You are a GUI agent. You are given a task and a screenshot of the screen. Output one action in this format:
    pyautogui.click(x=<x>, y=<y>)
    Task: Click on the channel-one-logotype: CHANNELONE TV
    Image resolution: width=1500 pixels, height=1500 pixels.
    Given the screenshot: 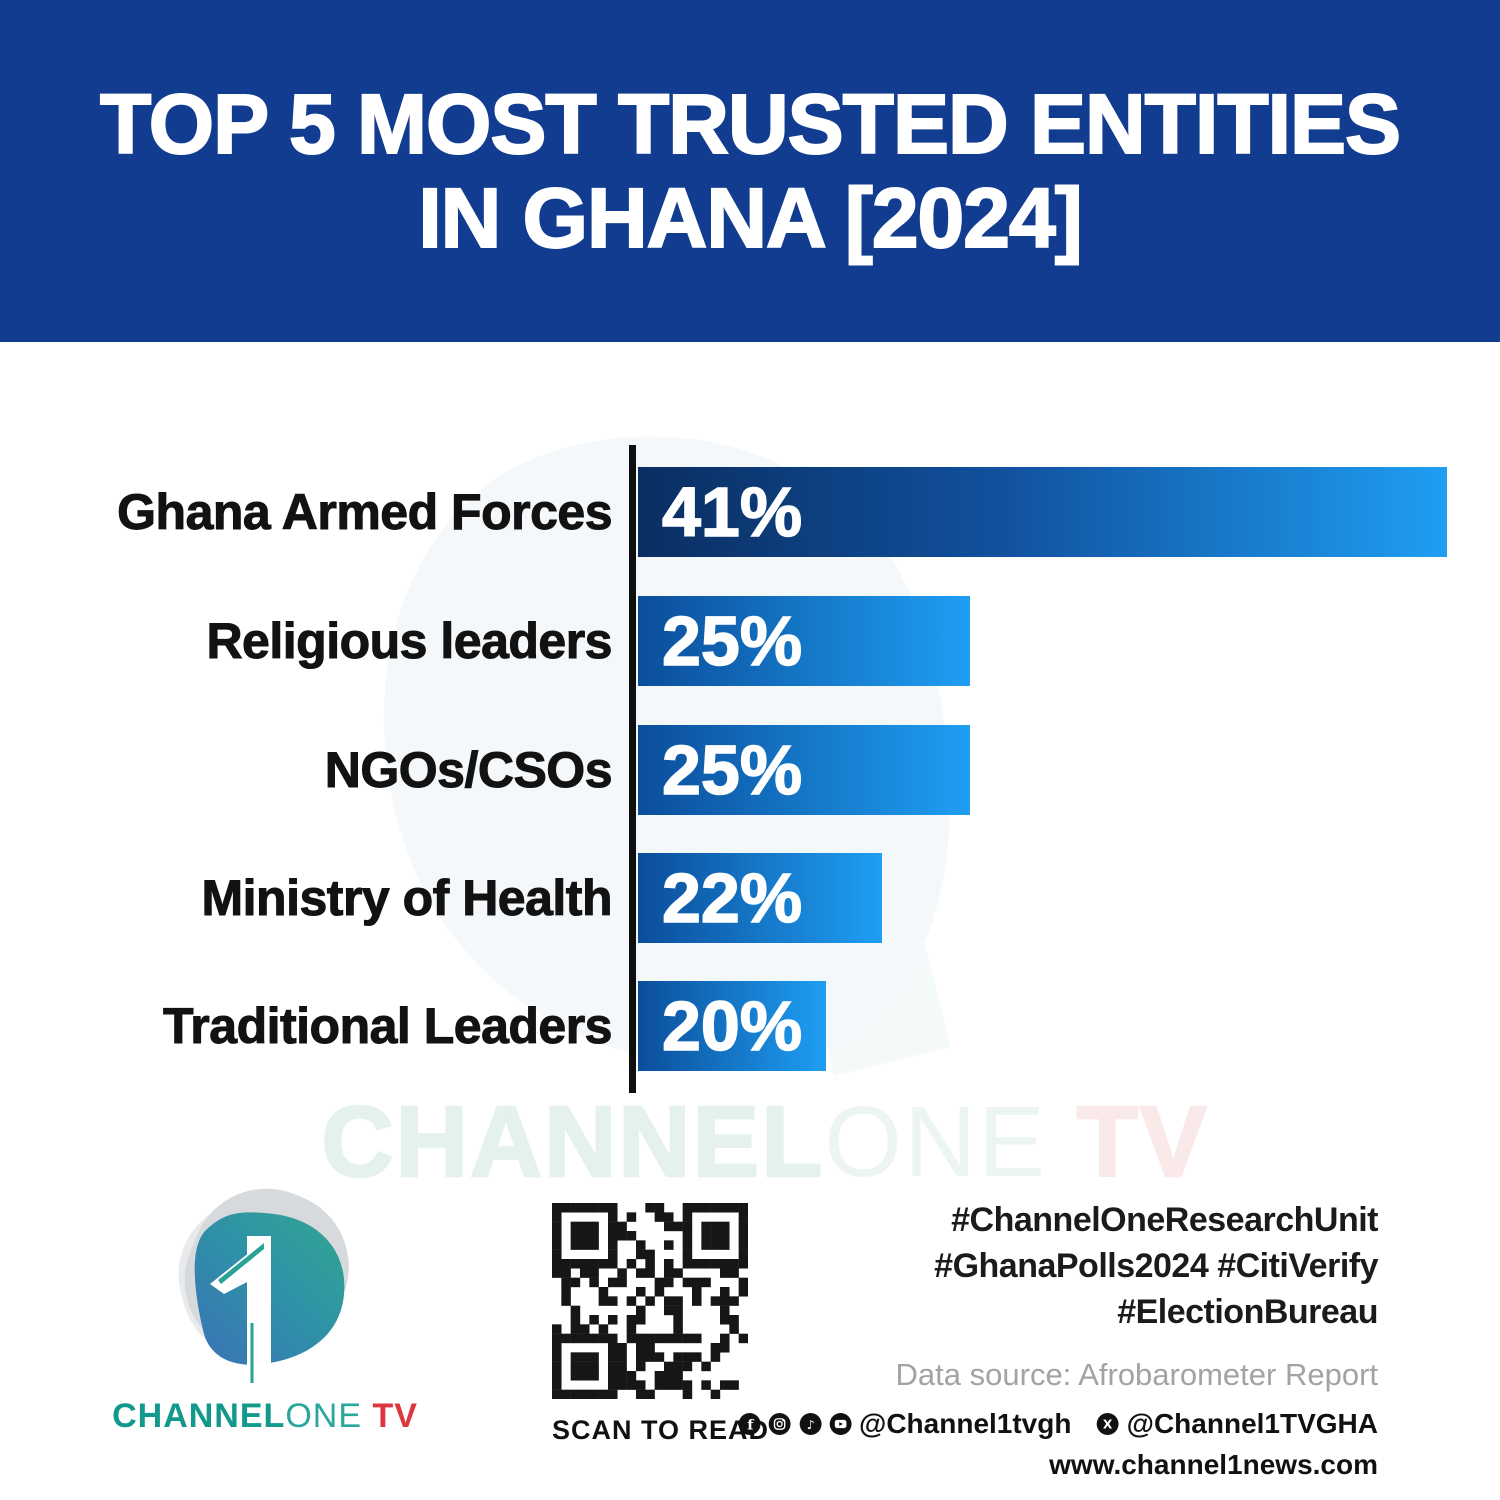 What is the action you would take?
    pyautogui.click(x=265, y=1416)
    